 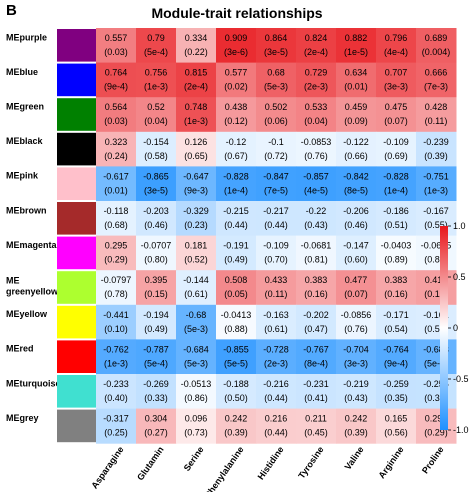 I want to click on cell-correlation-label: -0.186, so click(x=396, y=211).